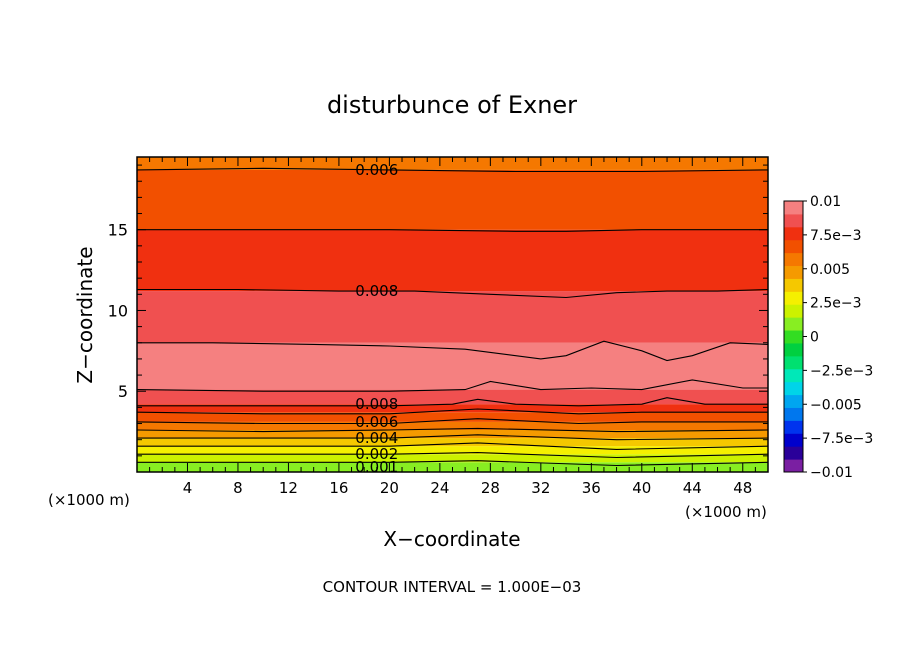  What do you see at coordinates (726, 512) in the screenshot?
I see `x-unit-right: (×1000 m)` at bounding box center [726, 512].